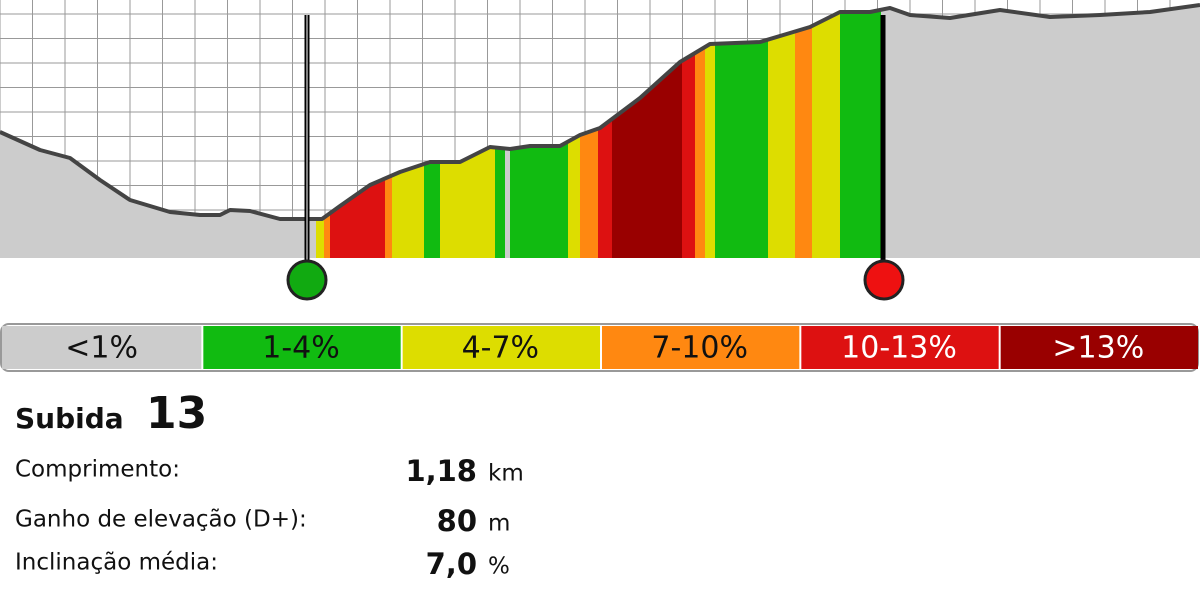 The image size is (1200, 604). What do you see at coordinates (457, 521) in the screenshot?
I see `stat-value: 80` at bounding box center [457, 521].